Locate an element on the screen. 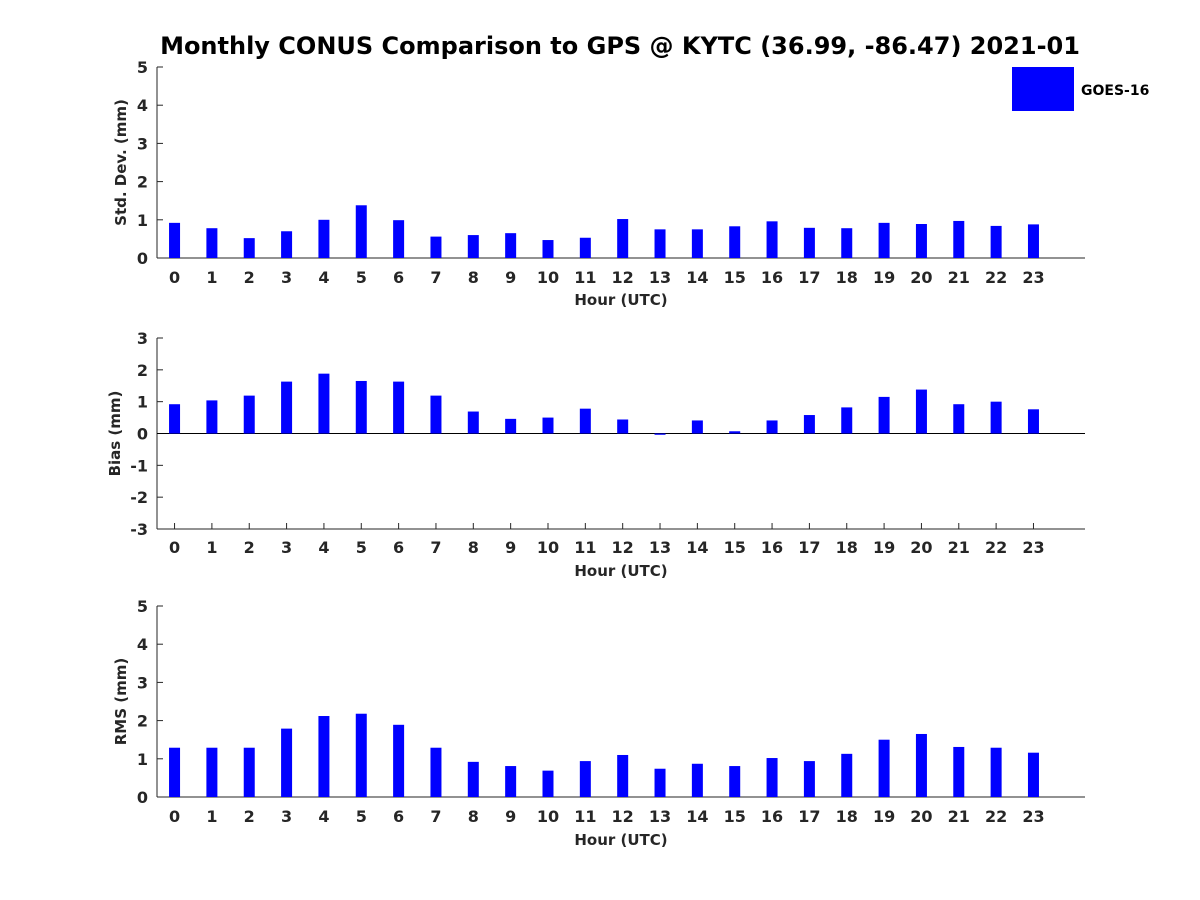 The height and width of the screenshot is (900, 1200). rms-x-tick-label: 21 is located at coordinates (959, 816).